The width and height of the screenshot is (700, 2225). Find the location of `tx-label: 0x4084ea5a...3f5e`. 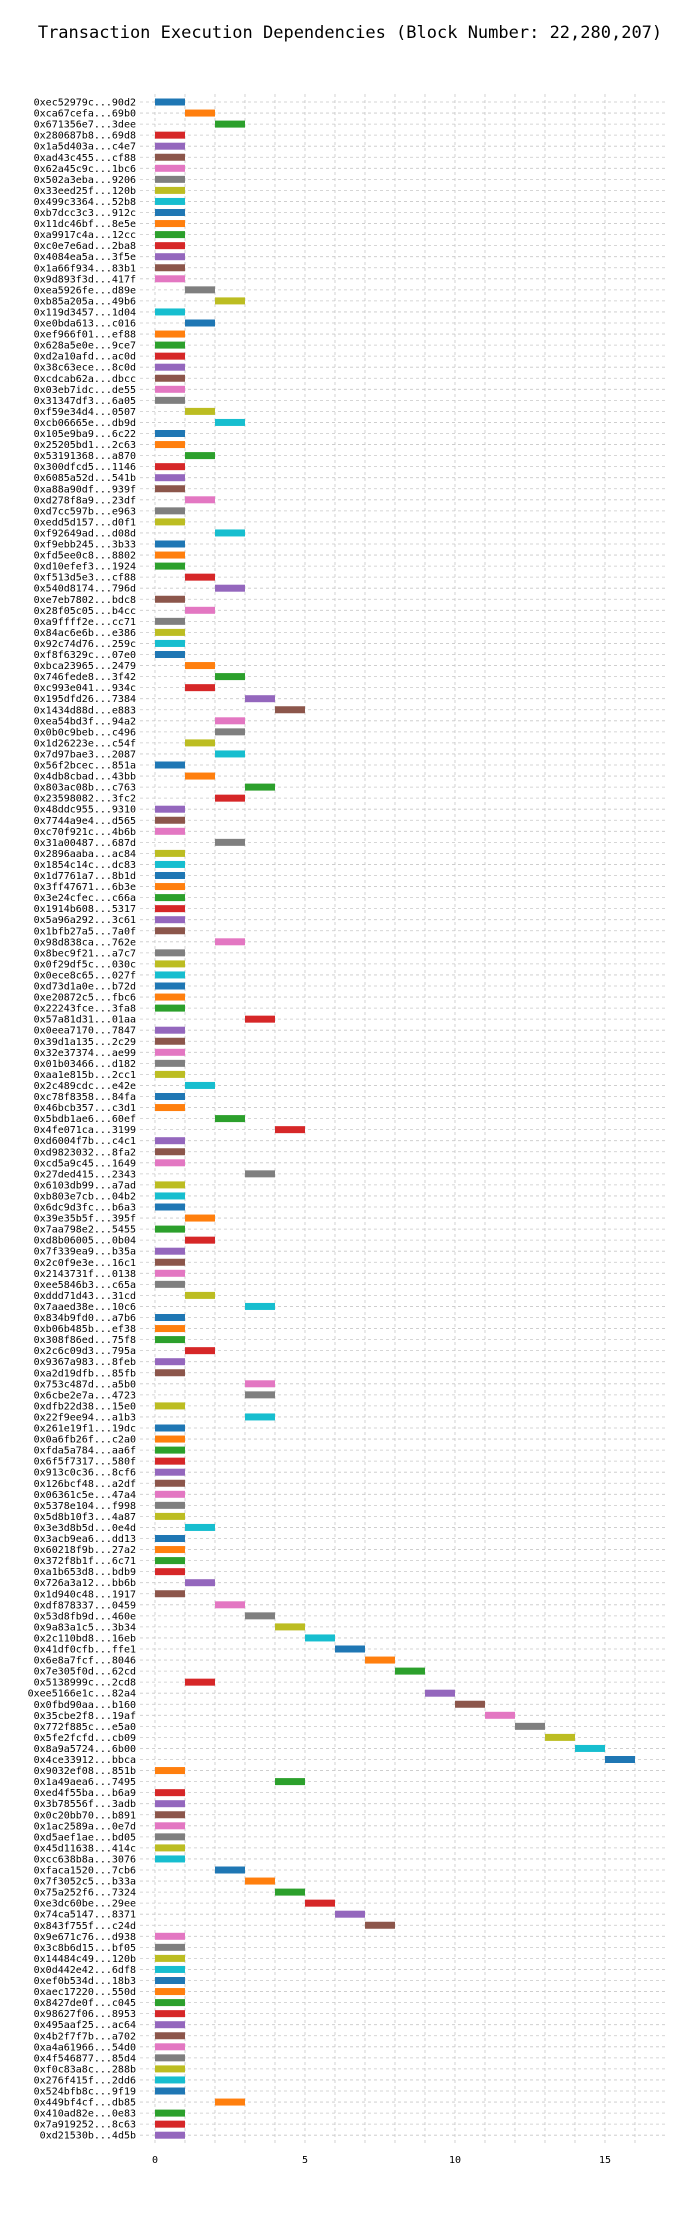

tx-label: 0x4084ea5a...3f5e is located at coordinates (85, 257).